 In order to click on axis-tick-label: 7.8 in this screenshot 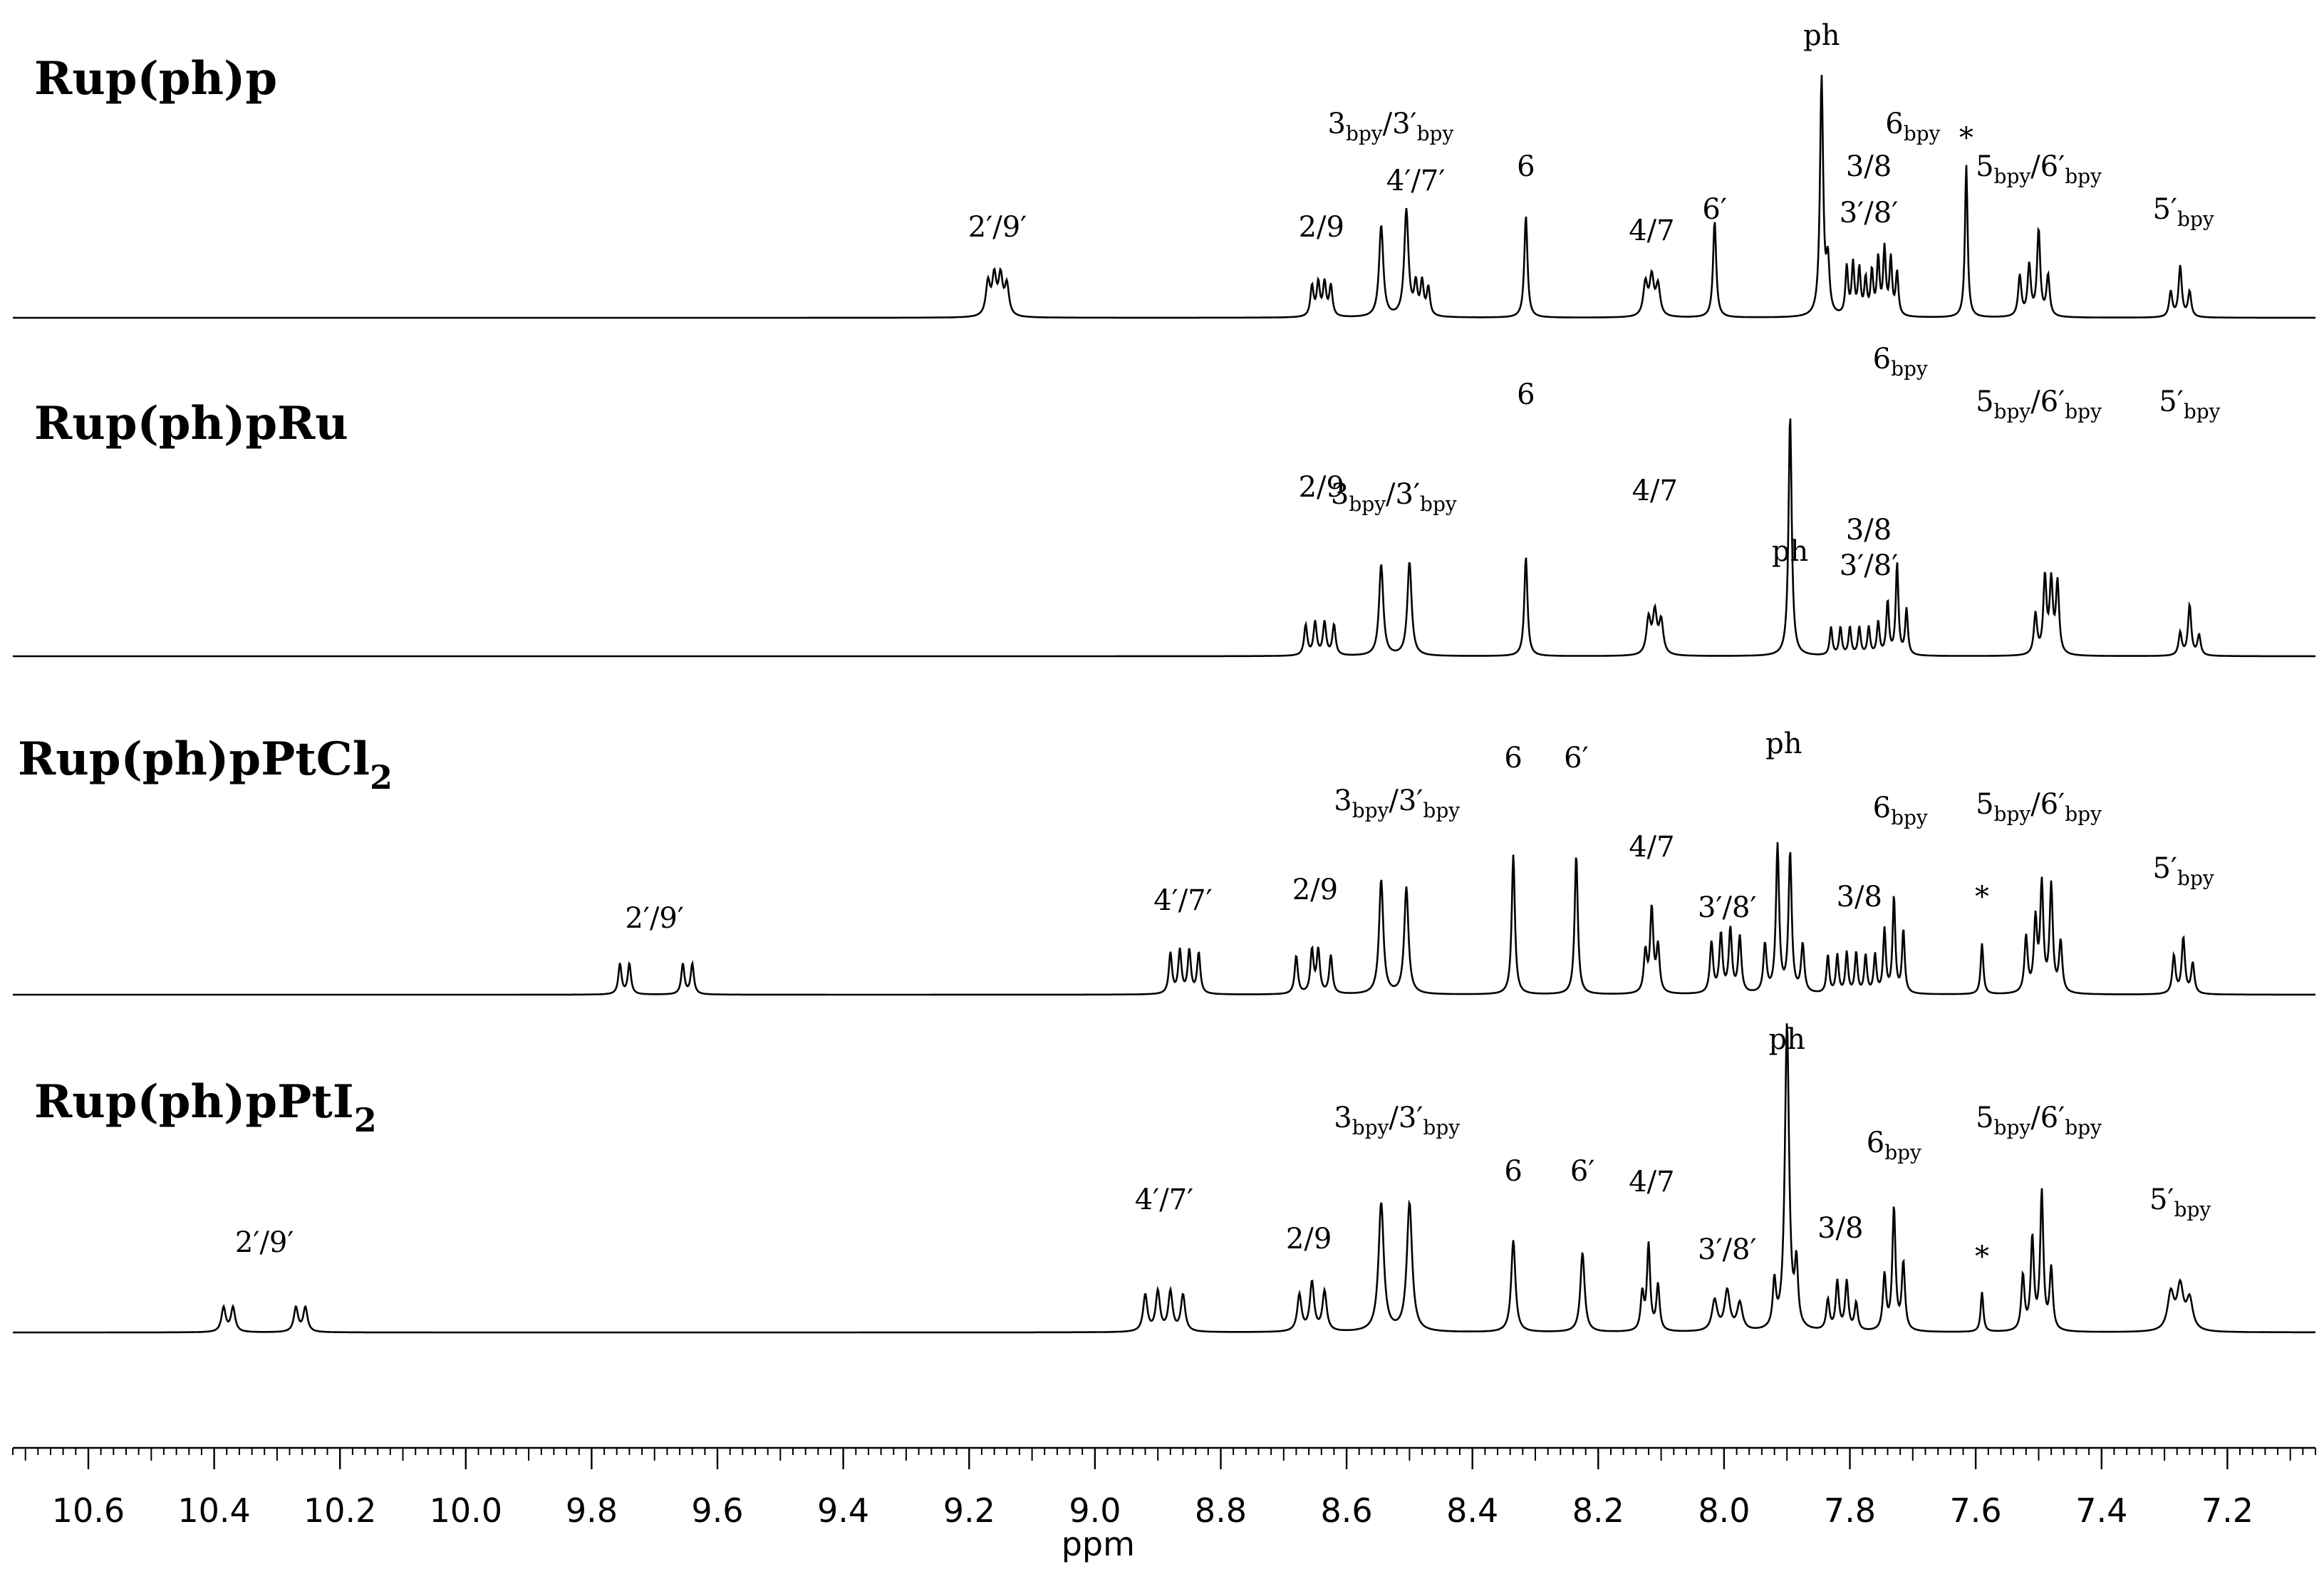, I will do `click(1850, 1511)`.